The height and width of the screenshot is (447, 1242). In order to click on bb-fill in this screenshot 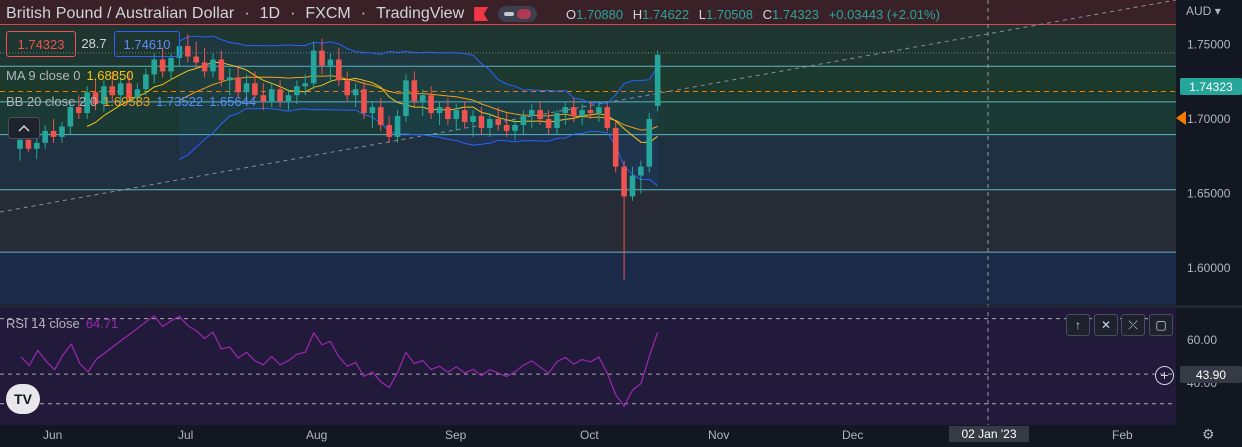, I will do `click(418, 111)`.